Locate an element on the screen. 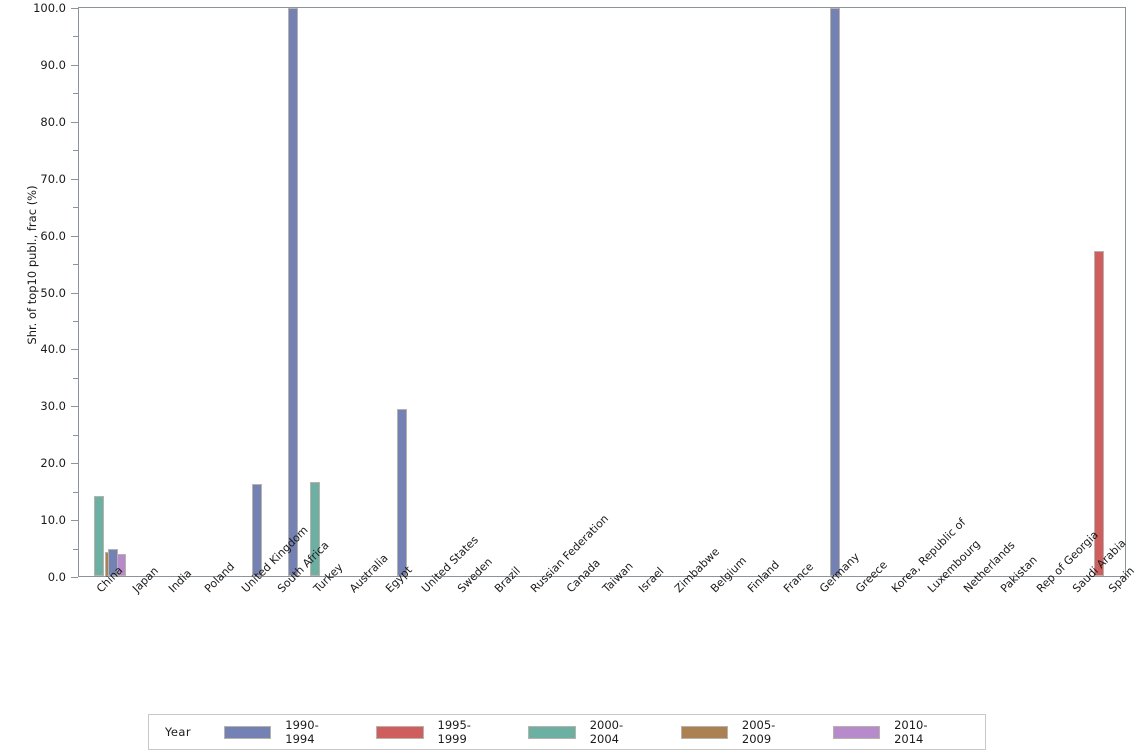 This screenshot has width=1134, height=756. legend-item: 2000-2004 is located at coordinates (587, 732).